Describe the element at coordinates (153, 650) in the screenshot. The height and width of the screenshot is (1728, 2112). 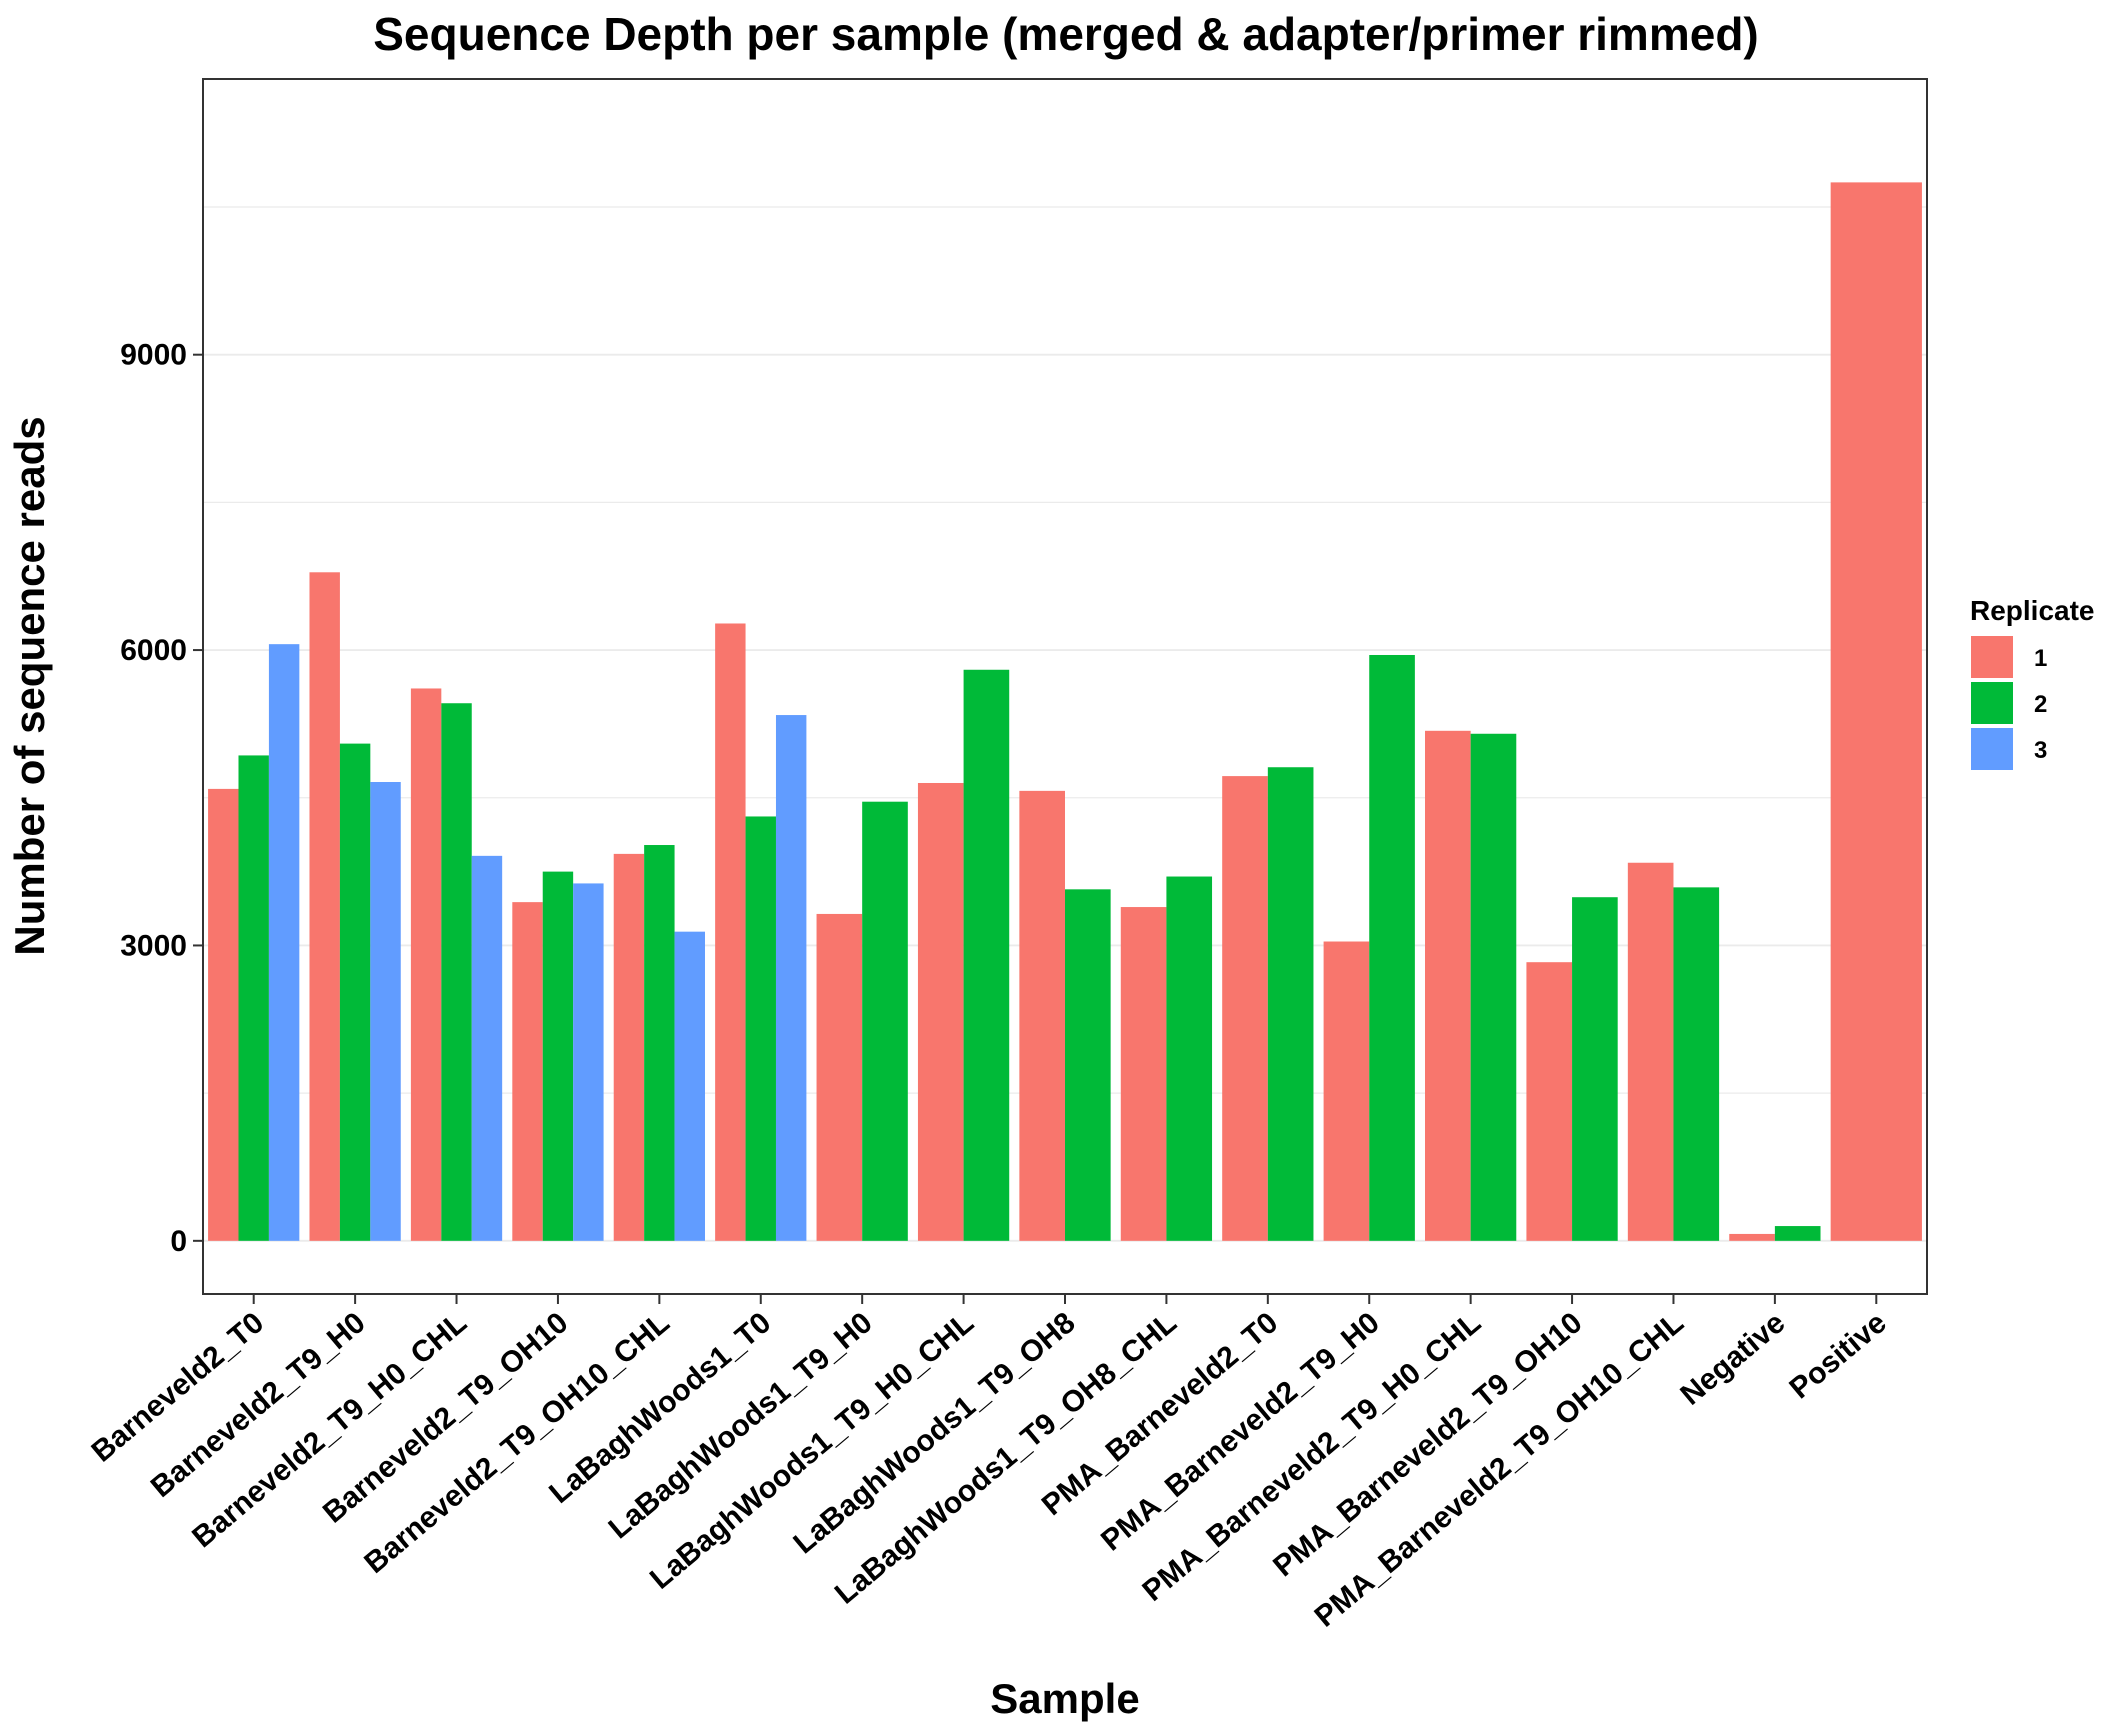
I see `y-tick-label: 6000` at that location.